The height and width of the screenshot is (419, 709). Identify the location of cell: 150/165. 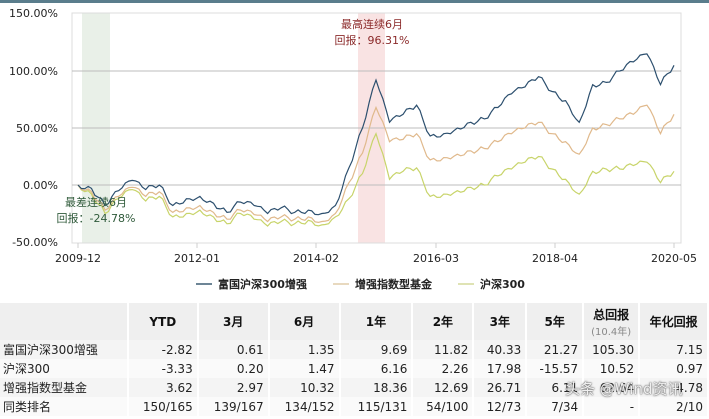
(163, 406).